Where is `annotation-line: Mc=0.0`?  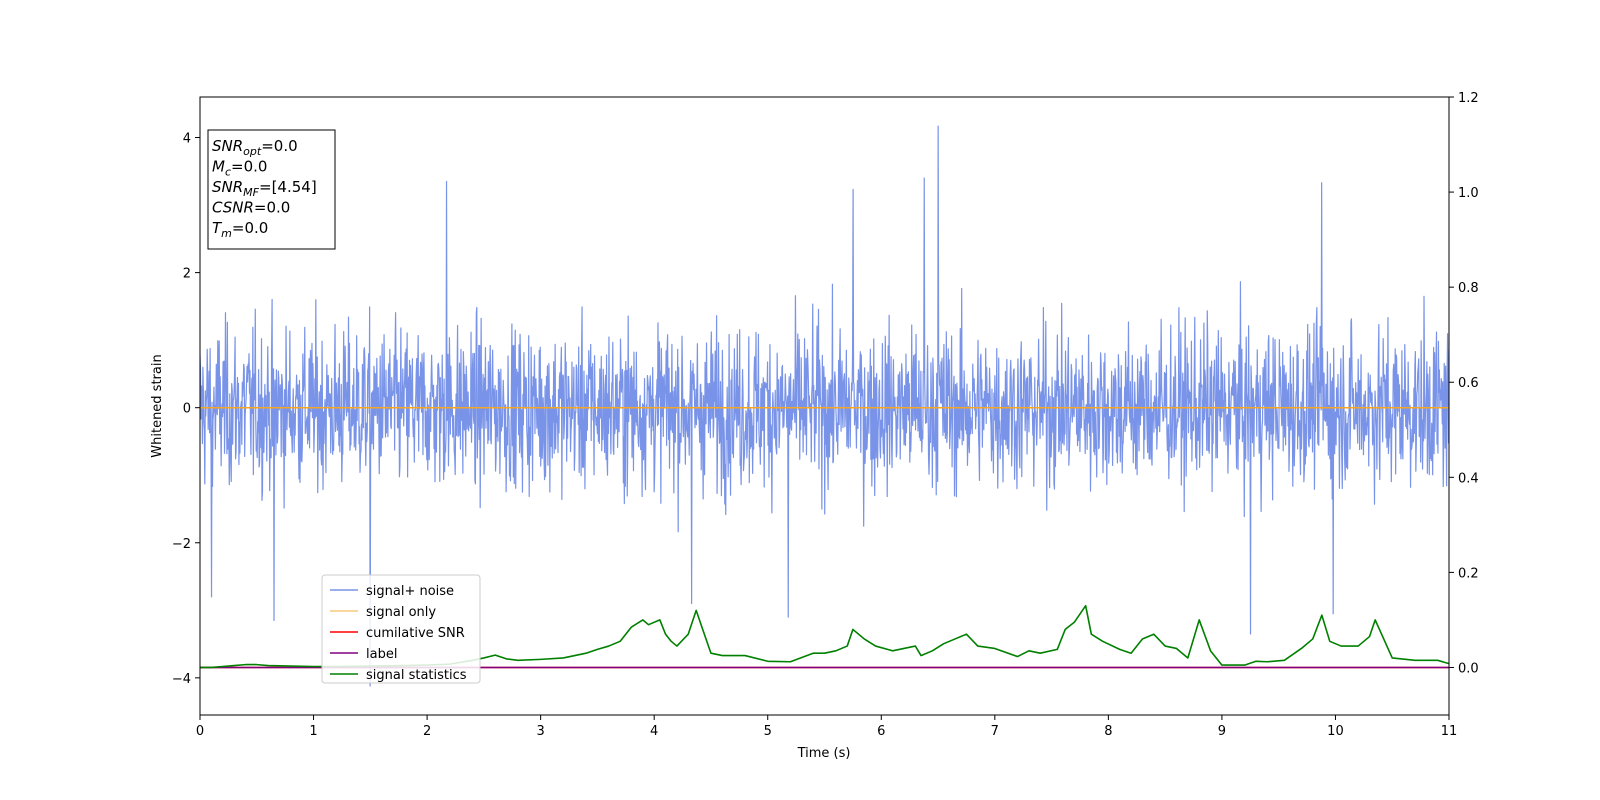 annotation-line: Mc=0.0 is located at coordinates (239, 168).